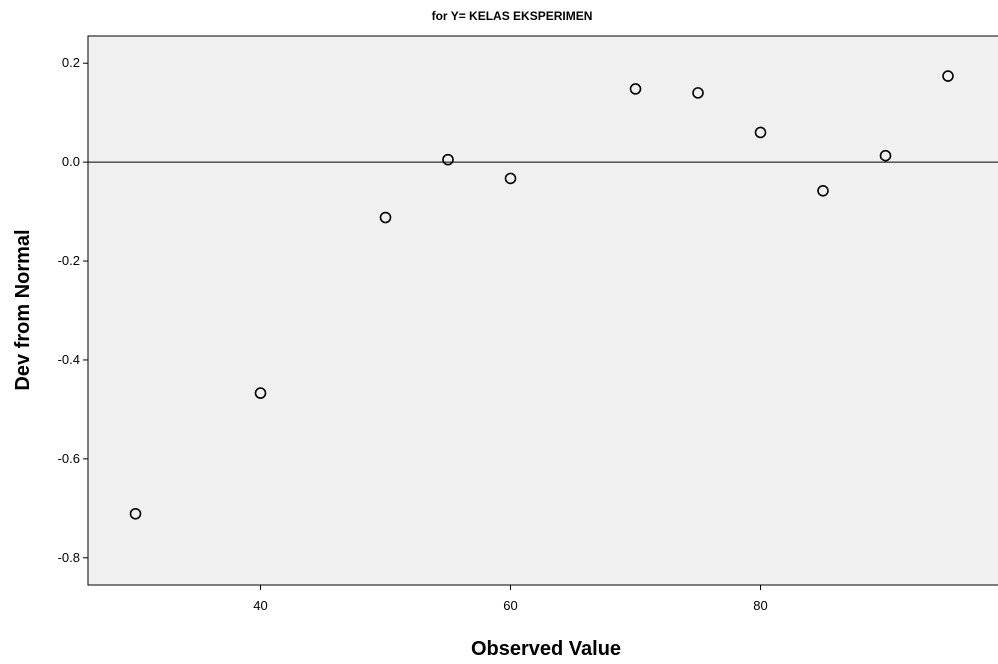  Describe the element at coordinates (510, 605) in the screenshot. I see `x-tick-label: 60` at that location.